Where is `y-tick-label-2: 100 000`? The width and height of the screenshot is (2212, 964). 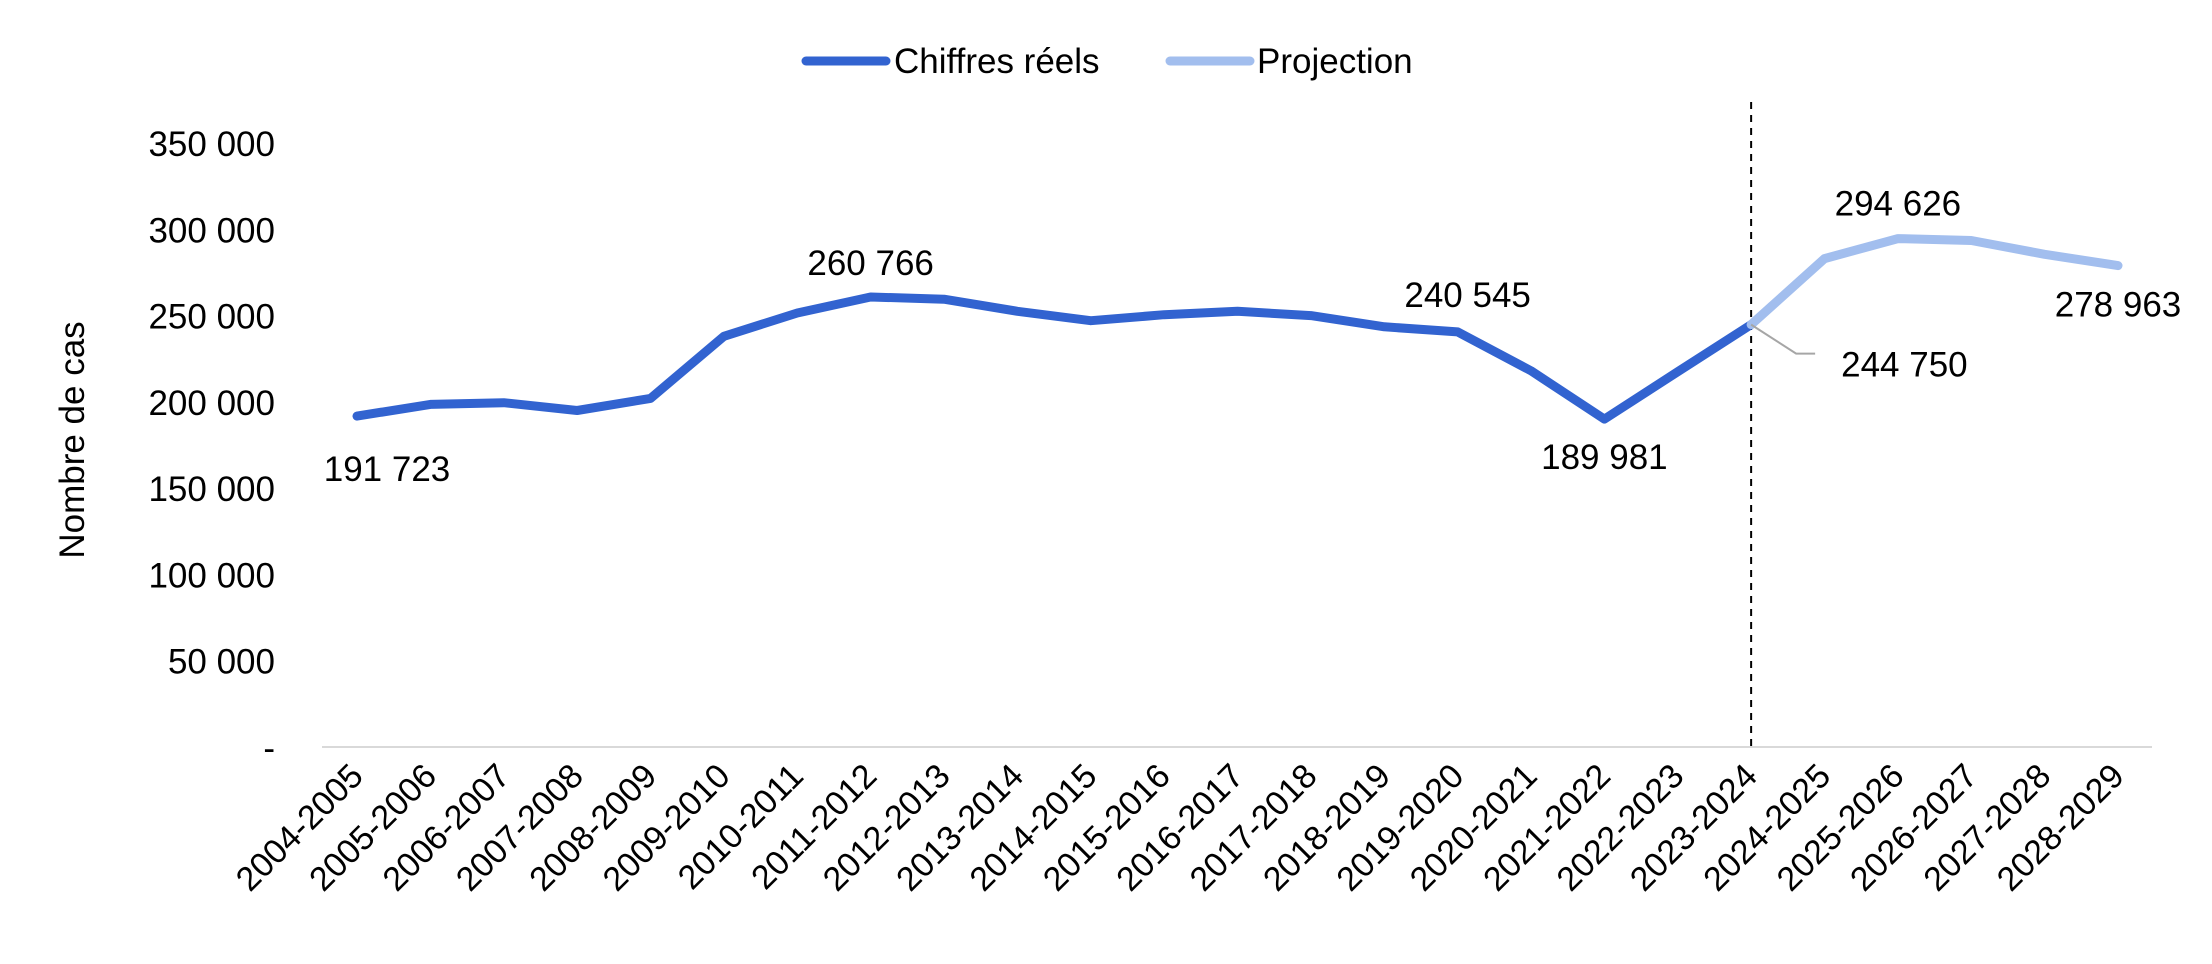 y-tick-label-2: 100 000 is located at coordinates (211, 575).